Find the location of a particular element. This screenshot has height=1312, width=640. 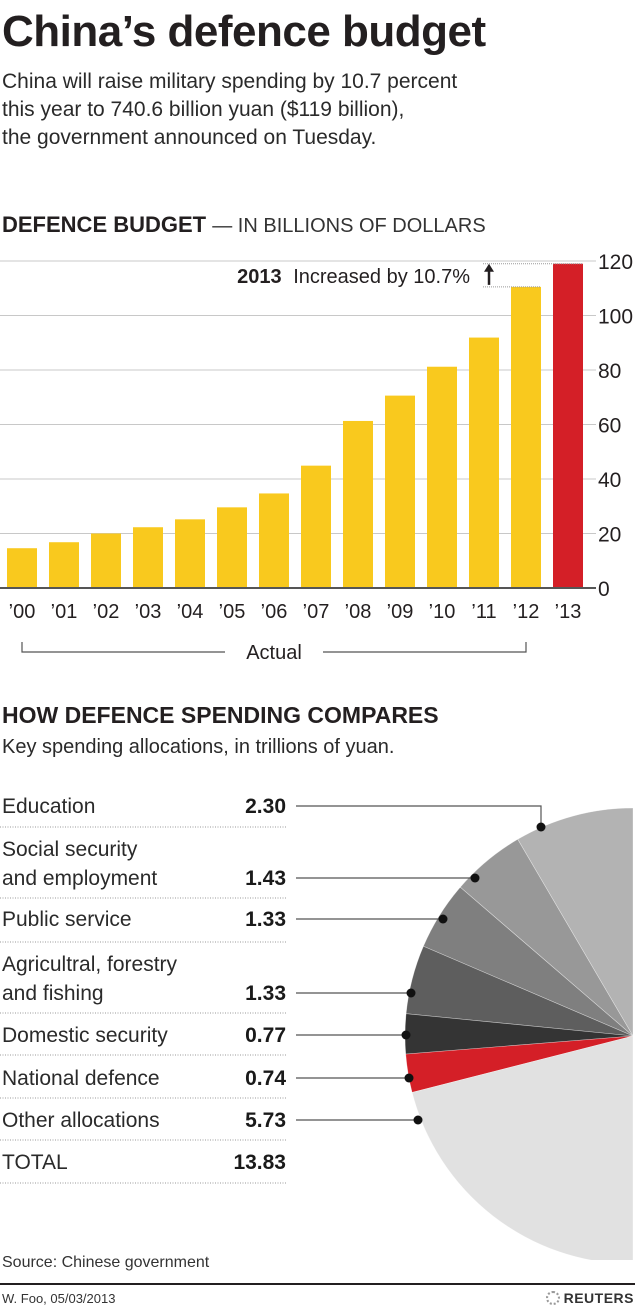

x-tick-label: ’08 is located at coordinates (358, 612).